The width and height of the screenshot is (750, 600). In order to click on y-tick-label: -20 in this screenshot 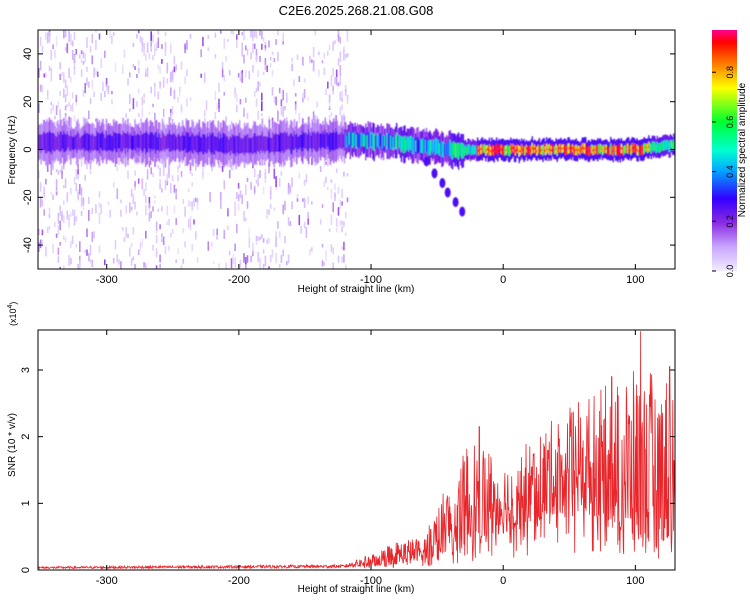, I will do `click(28, 197)`.